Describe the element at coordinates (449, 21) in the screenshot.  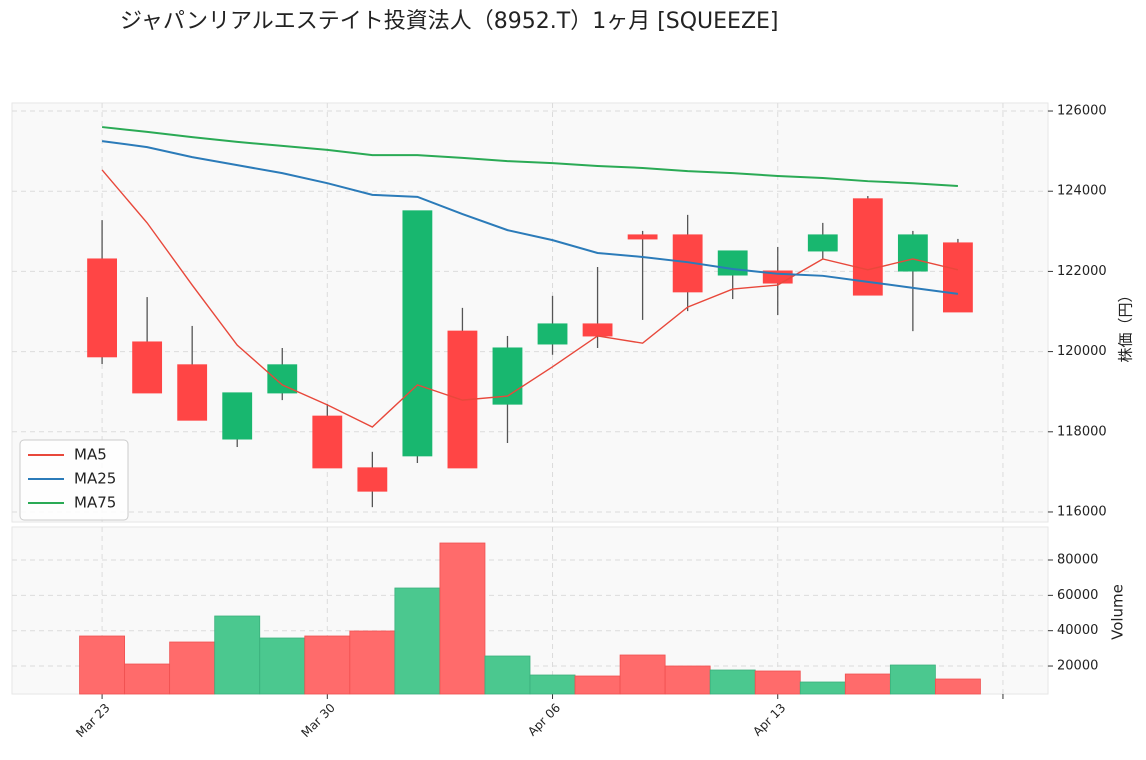
I see `chart-title: ジャパンリアルエステイト投資法人（8952.T）1ヶ月 [SQUEEZE]` at that location.